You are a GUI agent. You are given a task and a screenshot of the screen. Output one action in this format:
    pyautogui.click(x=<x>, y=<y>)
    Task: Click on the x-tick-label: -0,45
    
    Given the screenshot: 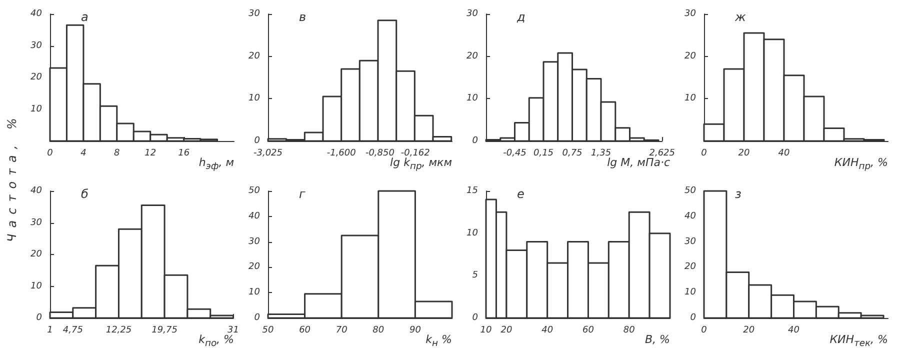 What is the action you would take?
    pyautogui.click(x=515, y=153)
    